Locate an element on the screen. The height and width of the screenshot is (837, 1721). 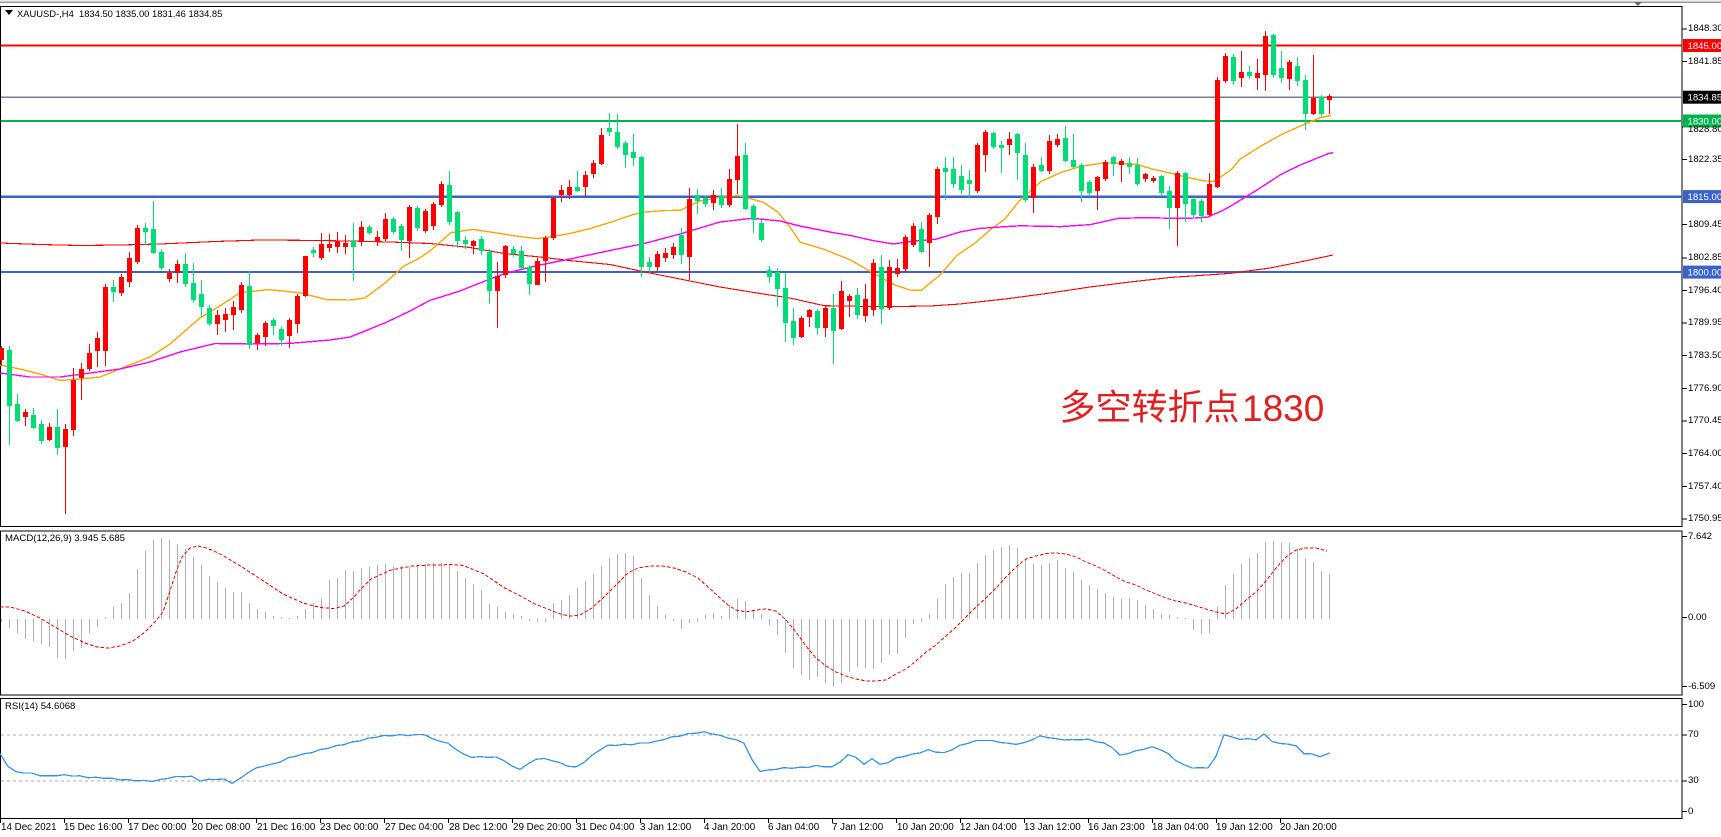
svg-text: 1834.85 is located at coordinates (1704, 98).